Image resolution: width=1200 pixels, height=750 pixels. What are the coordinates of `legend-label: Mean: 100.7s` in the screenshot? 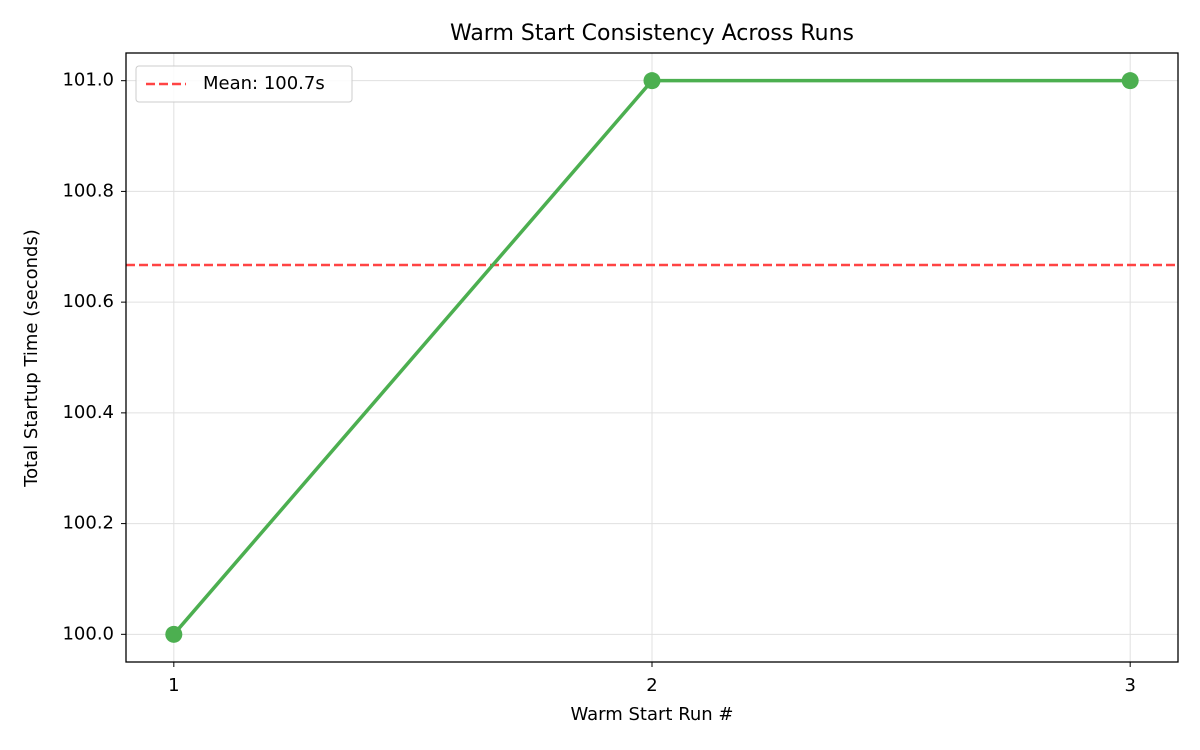 It's located at (264, 83).